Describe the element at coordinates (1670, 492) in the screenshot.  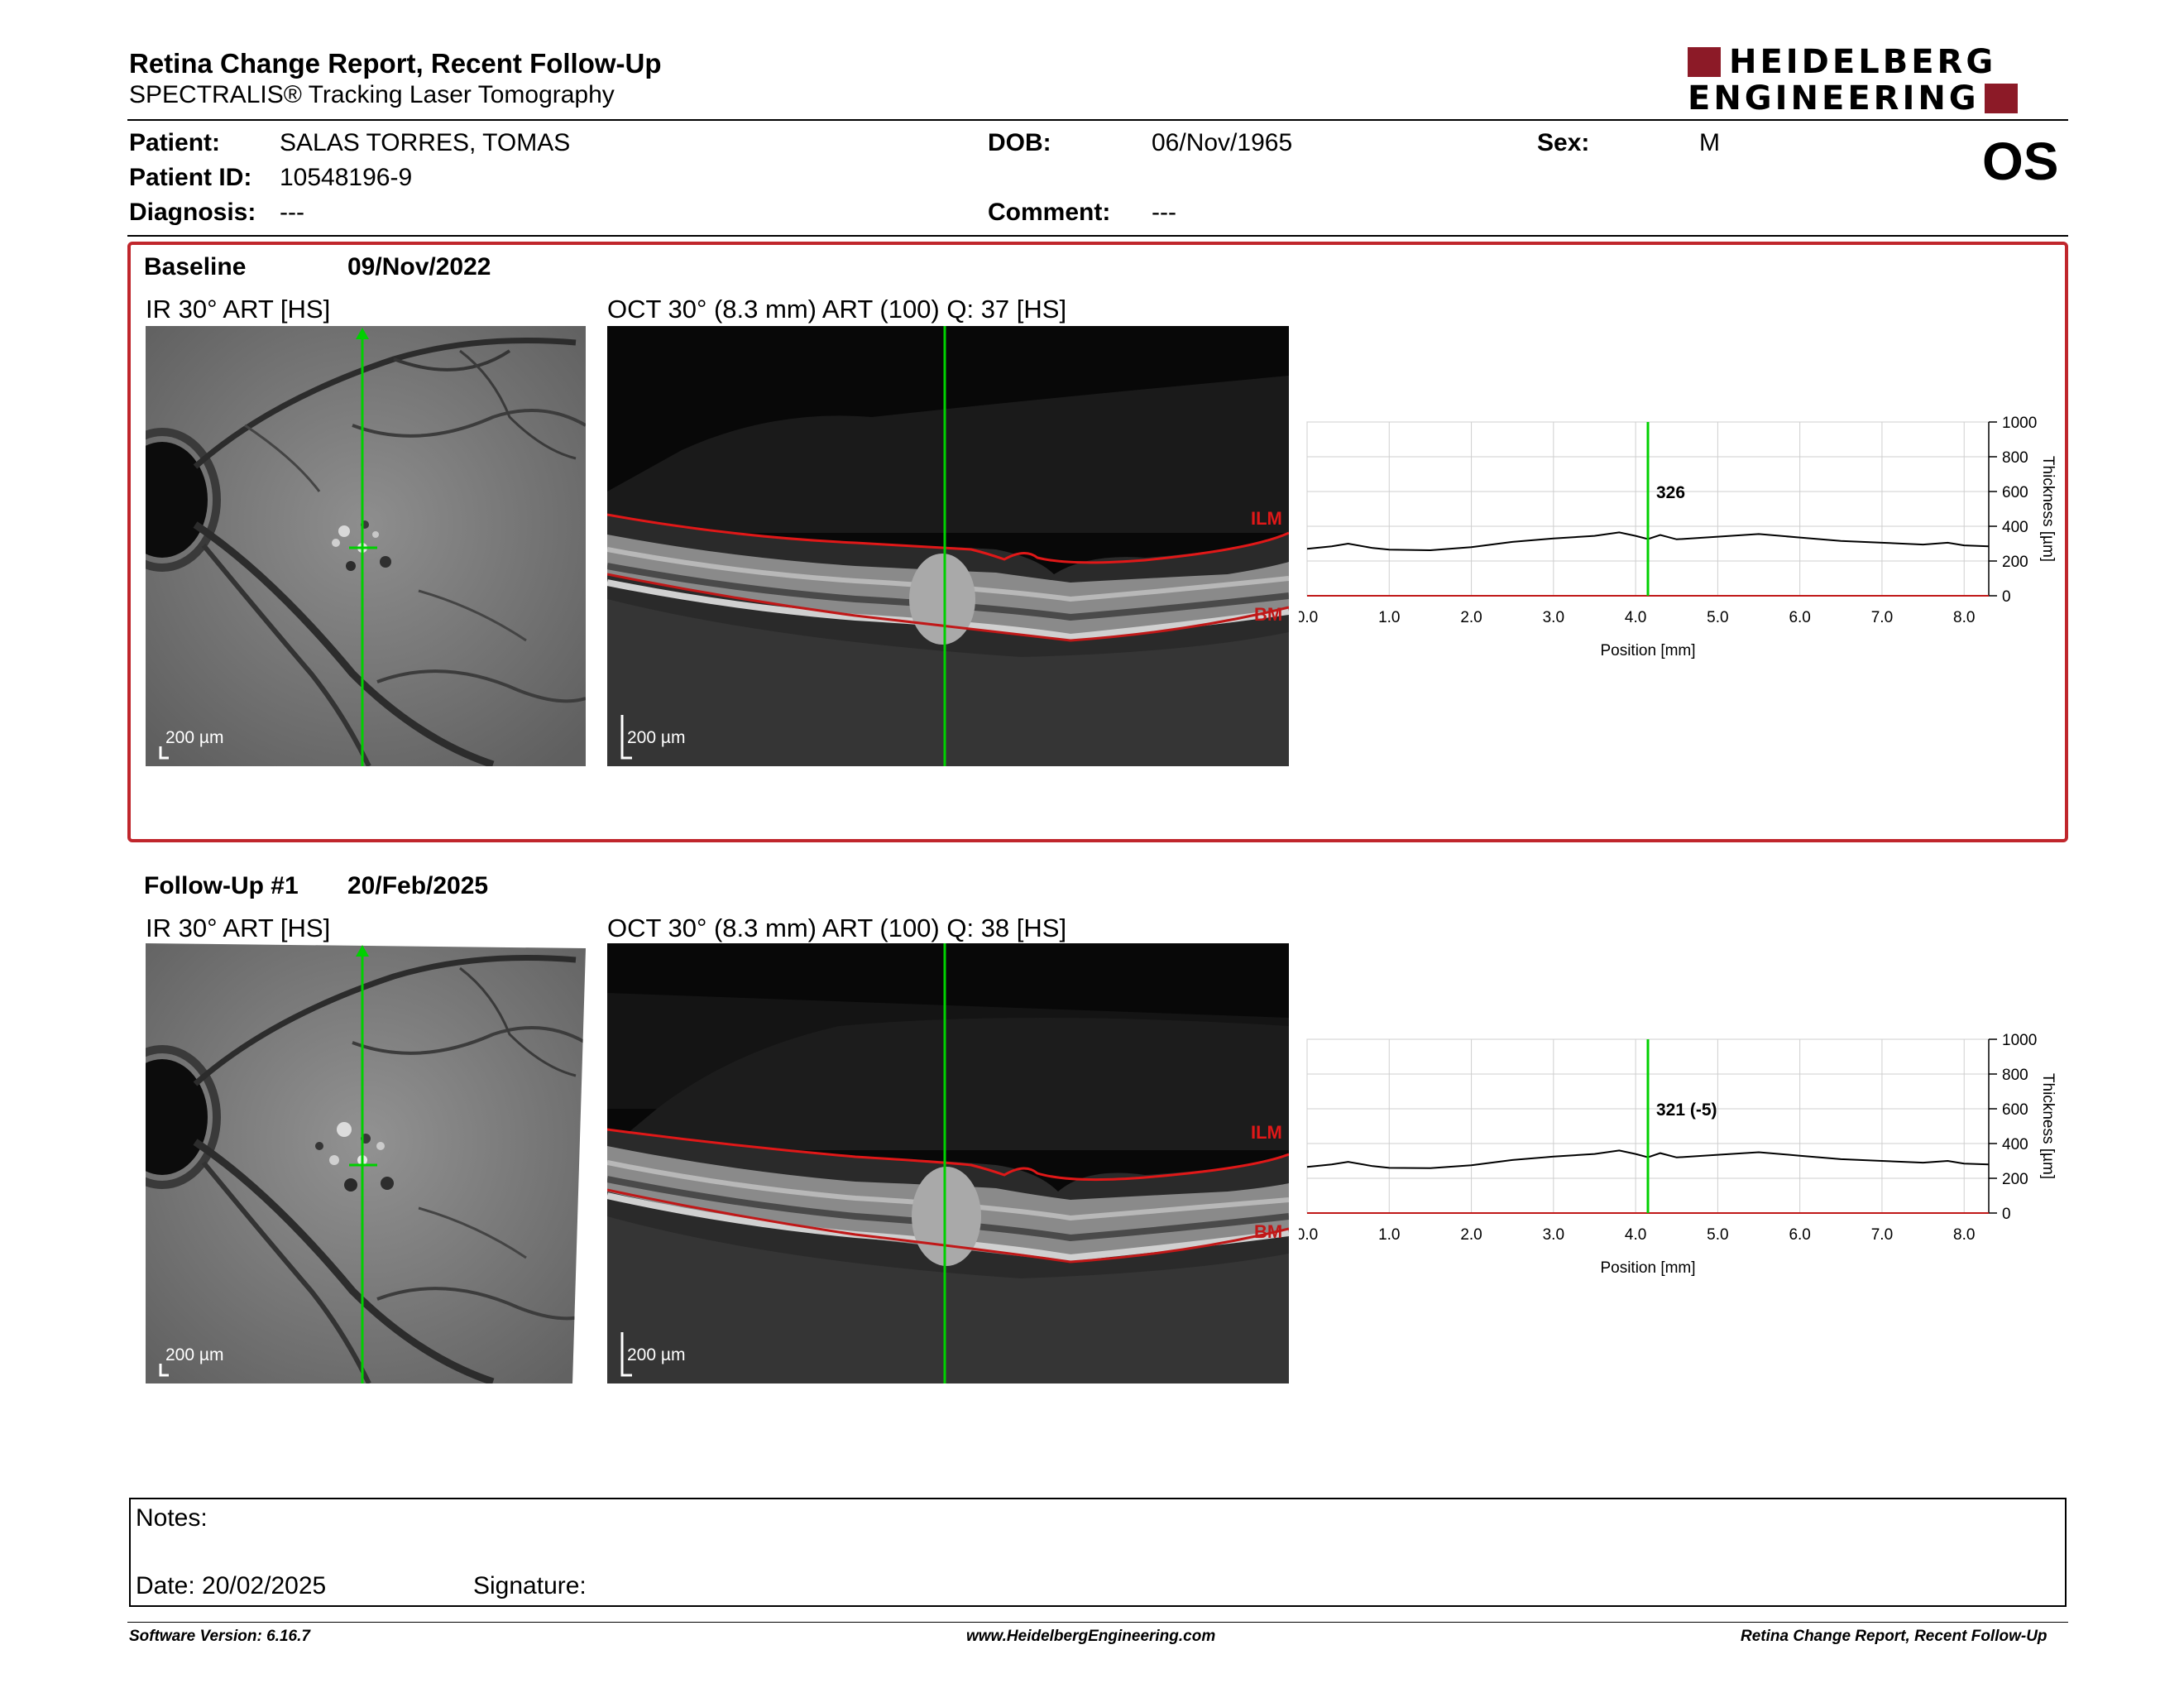
I see `marker-value-label: 326` at that location.